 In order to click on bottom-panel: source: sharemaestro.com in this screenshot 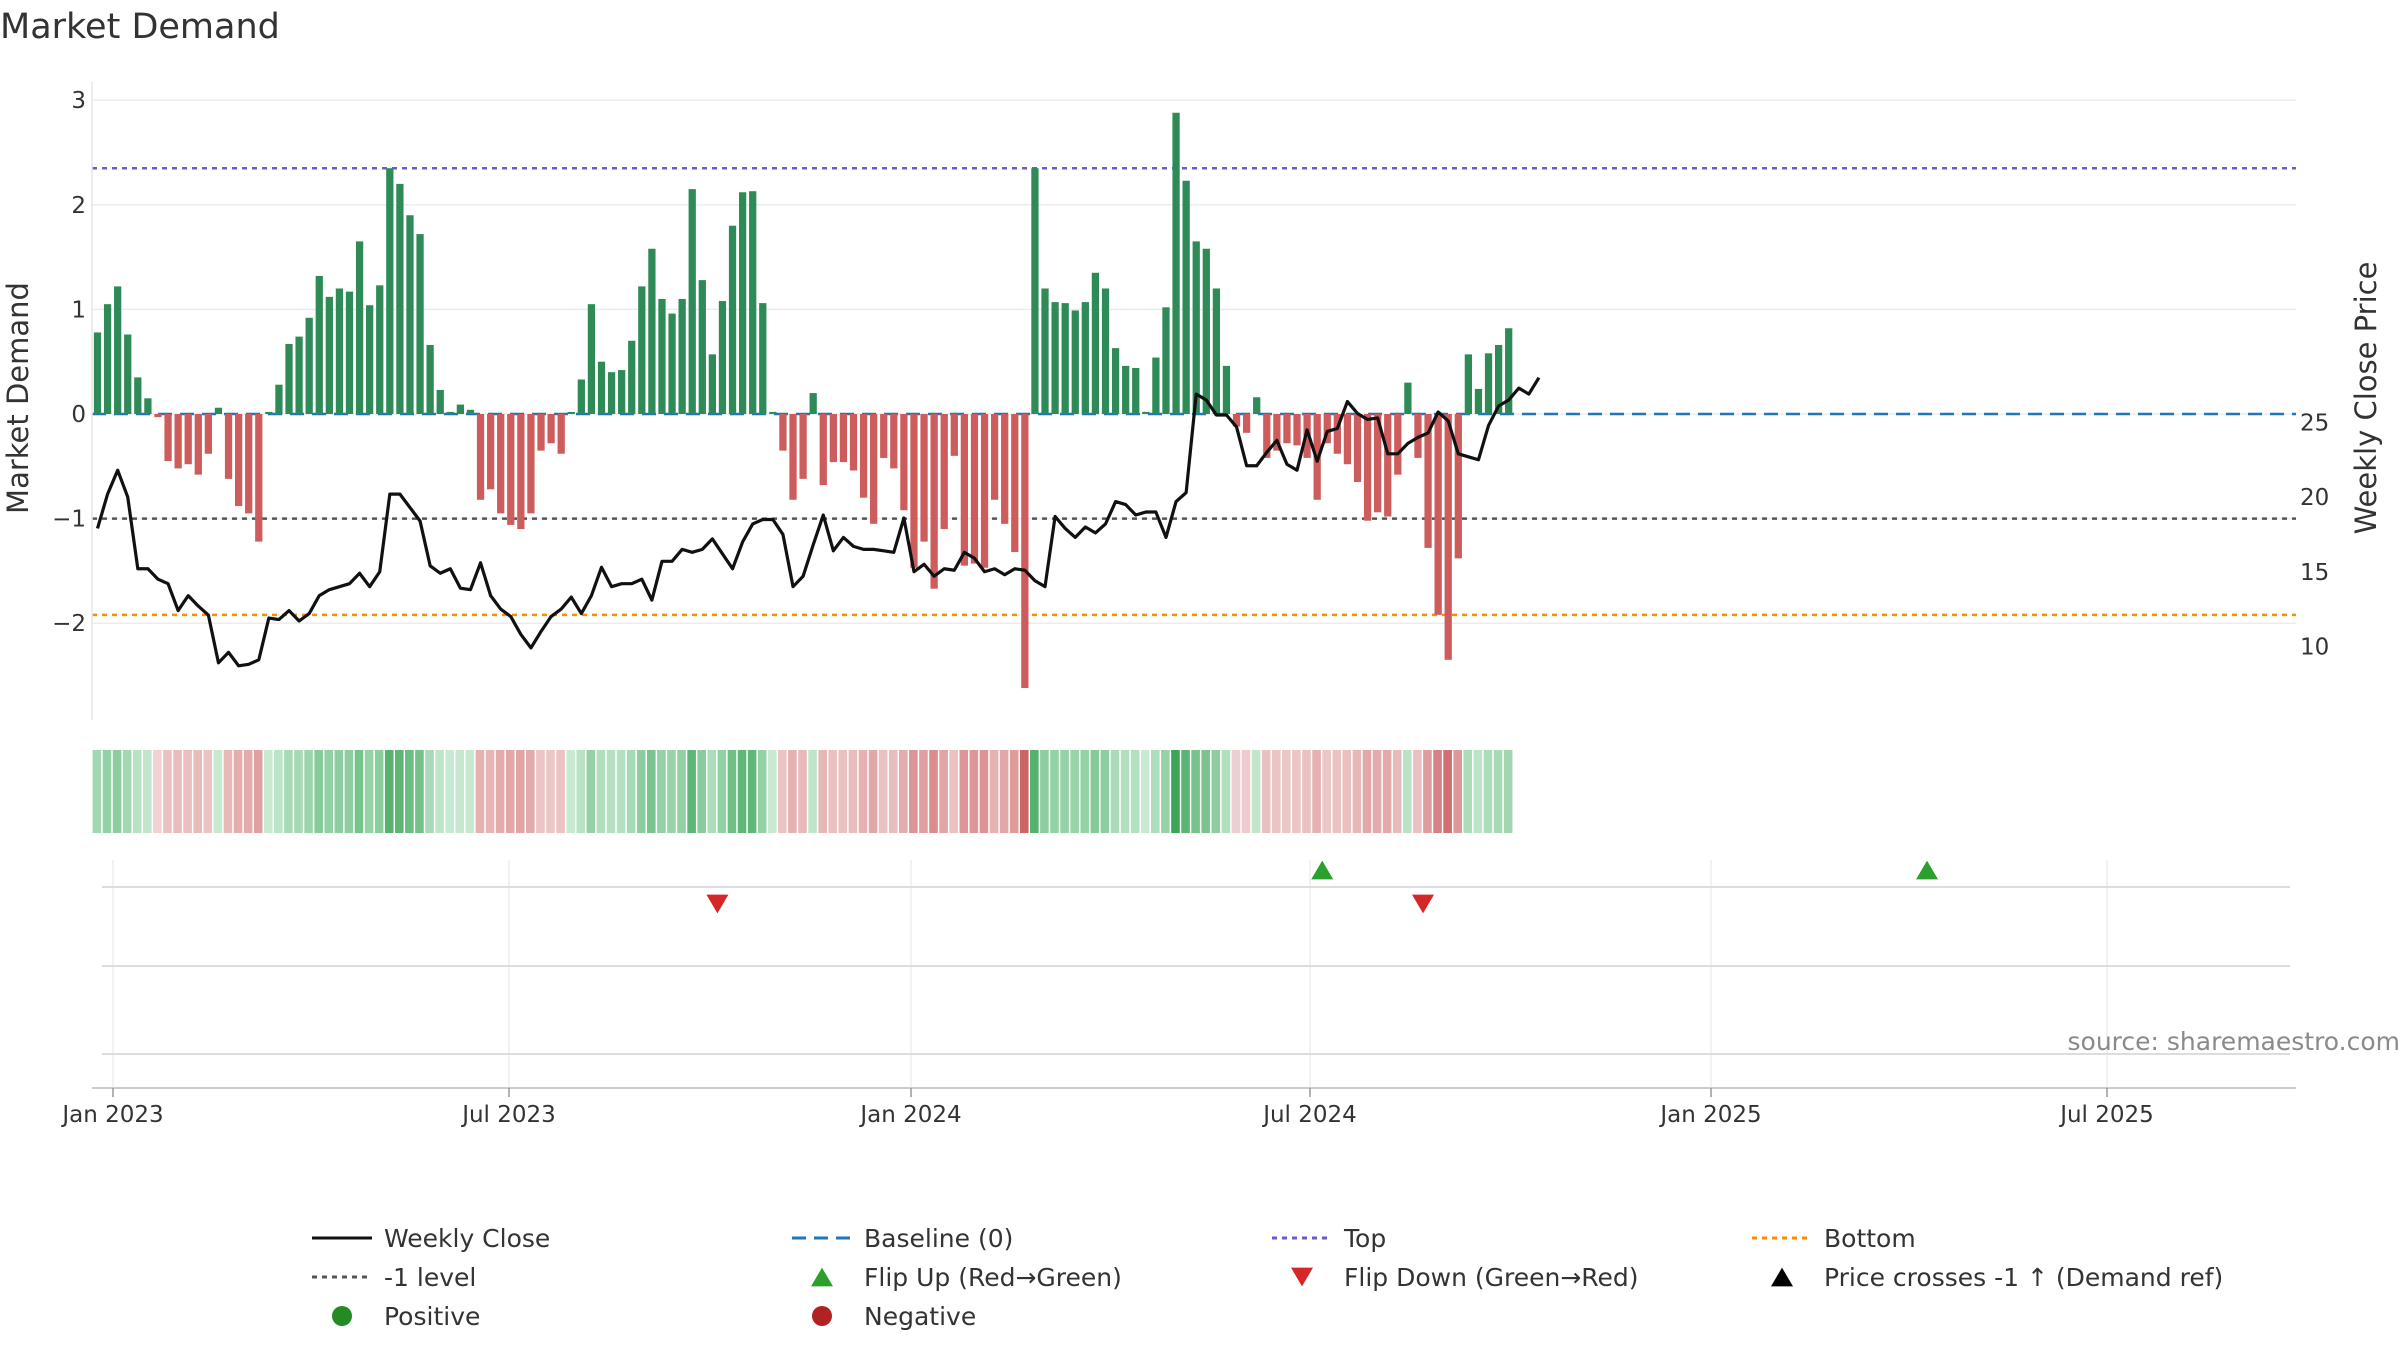, I will do `click(1246, 1058)`.